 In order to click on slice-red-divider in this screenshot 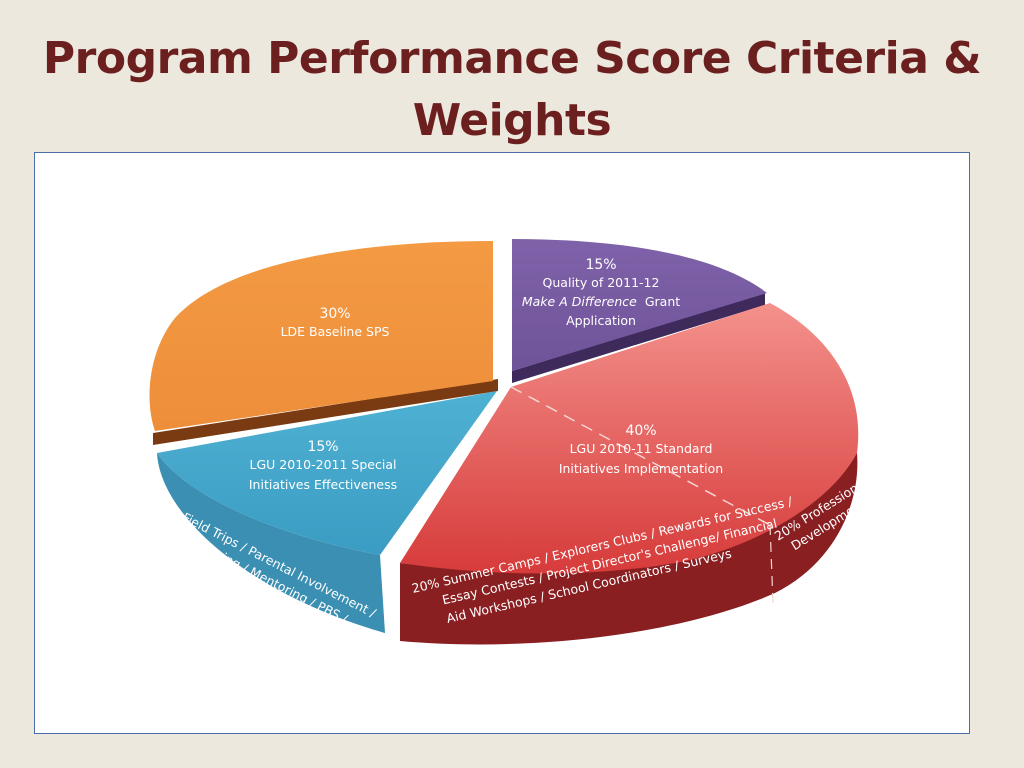, I will do `click(640, 456)`.